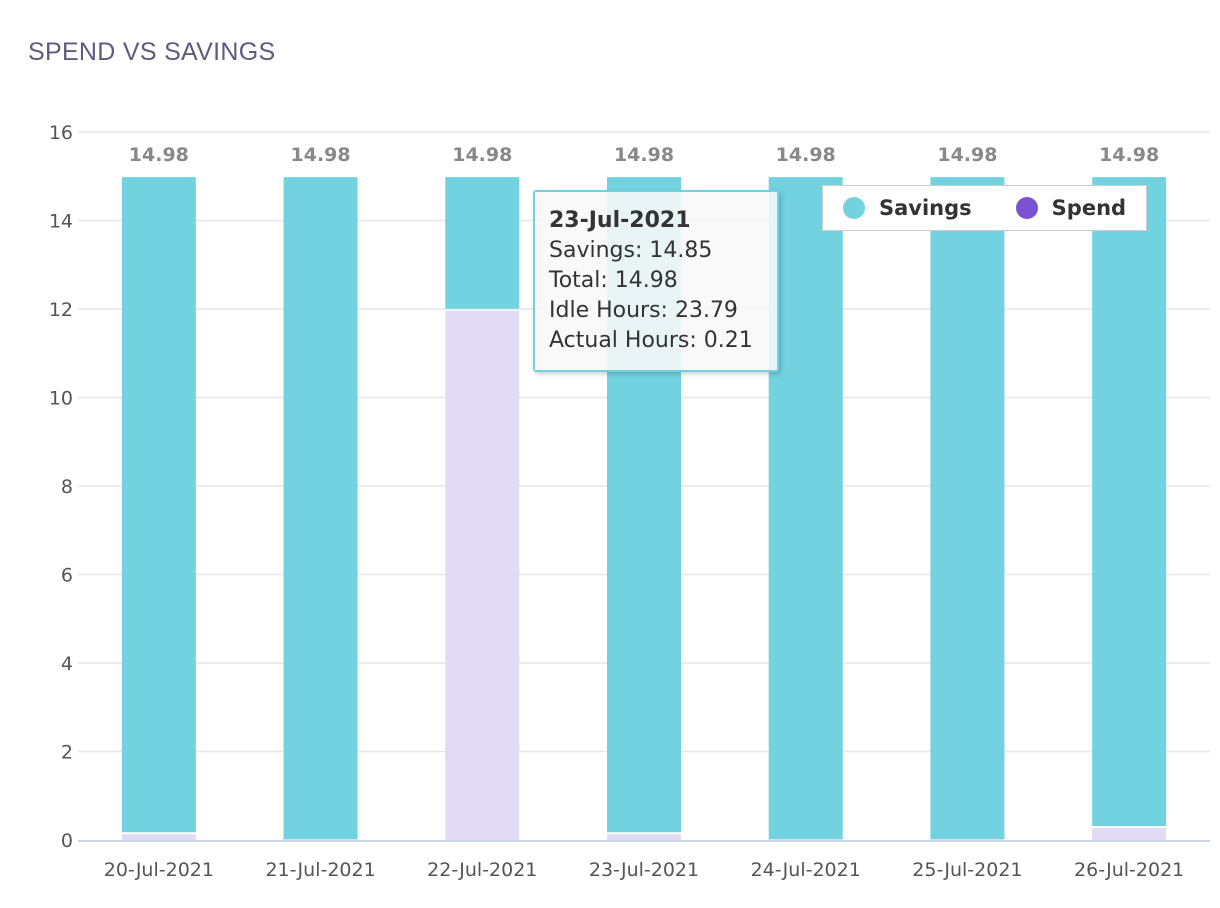 The height and width of the screenshot is (908, 1220). What do you see at coordinates (806, 870) in the screenshot?
I see `x-tick-label: 24-Jul-2021` at bounding box center [806, 870].